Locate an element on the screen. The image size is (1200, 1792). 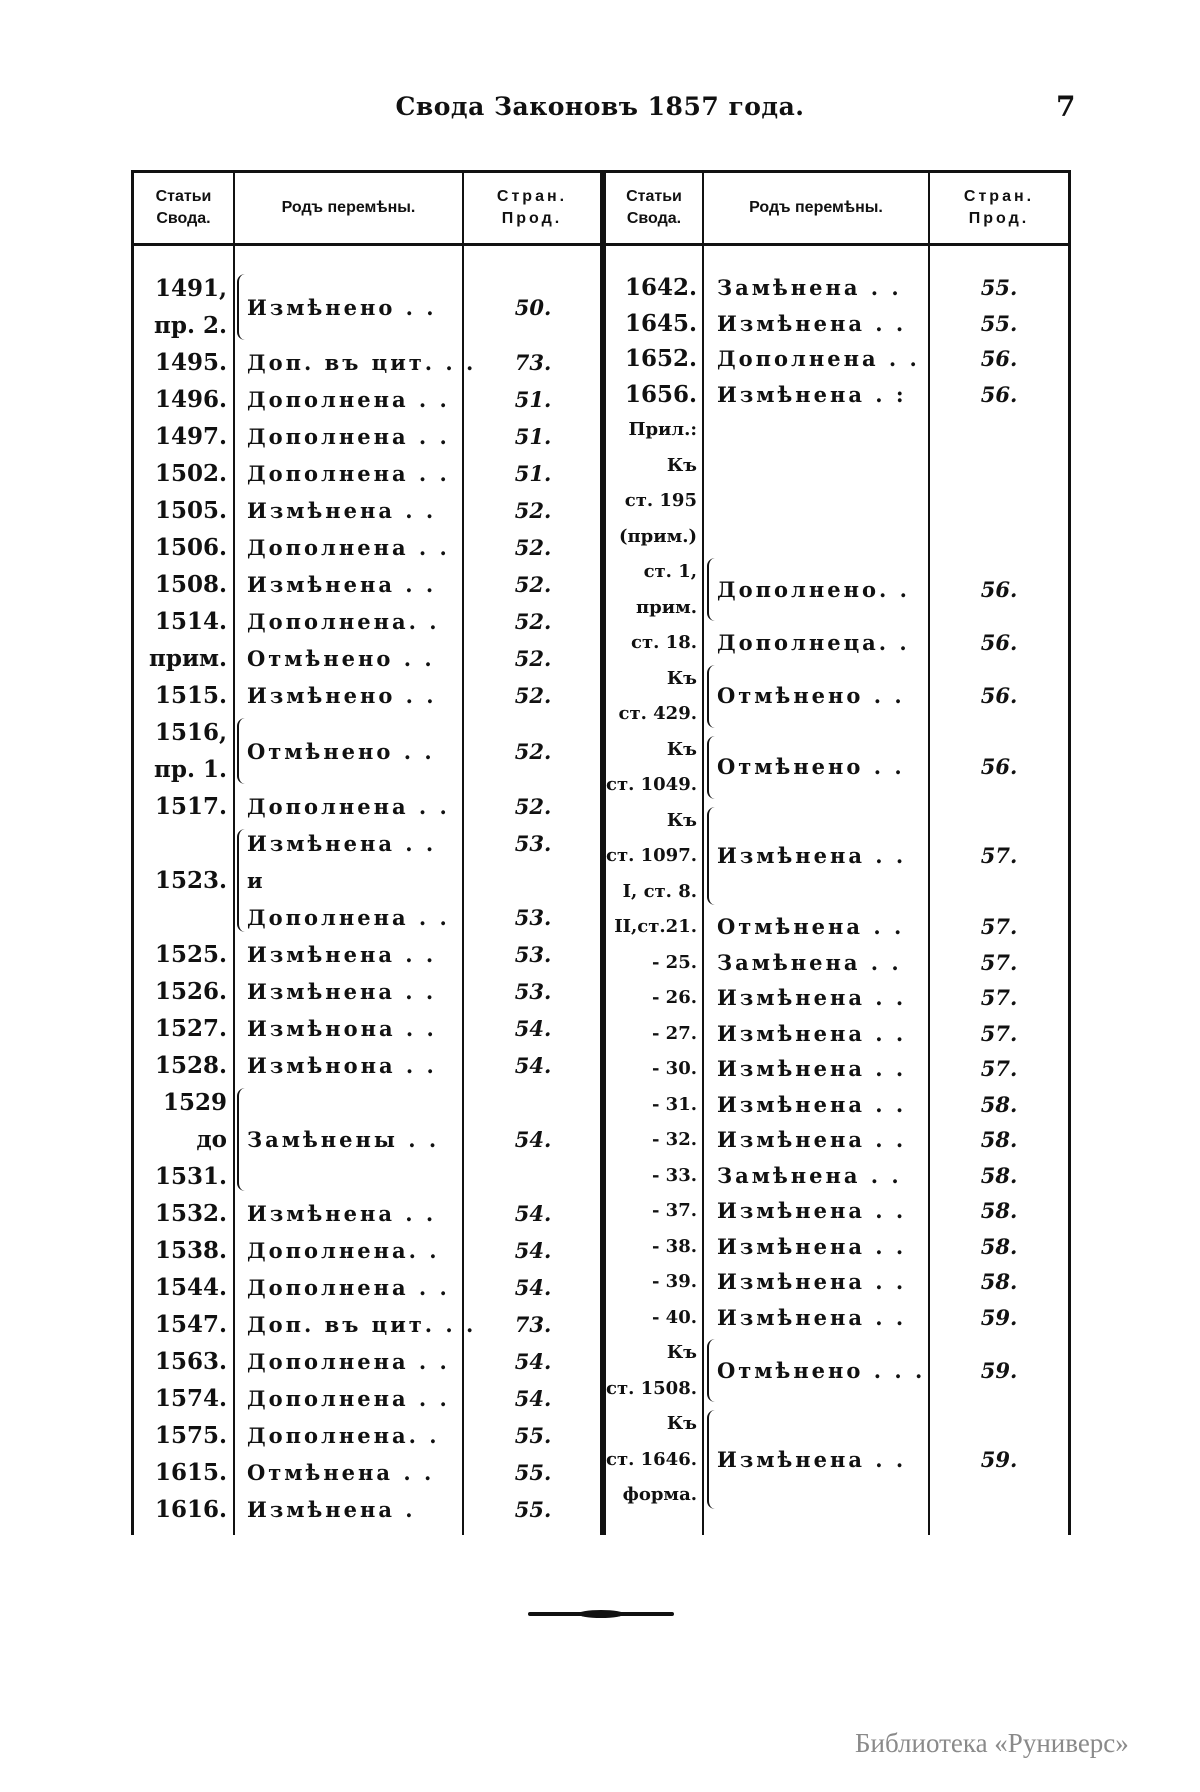
table-row: 1514. Дополнена. . 52. is located at coordinates (366, 621).